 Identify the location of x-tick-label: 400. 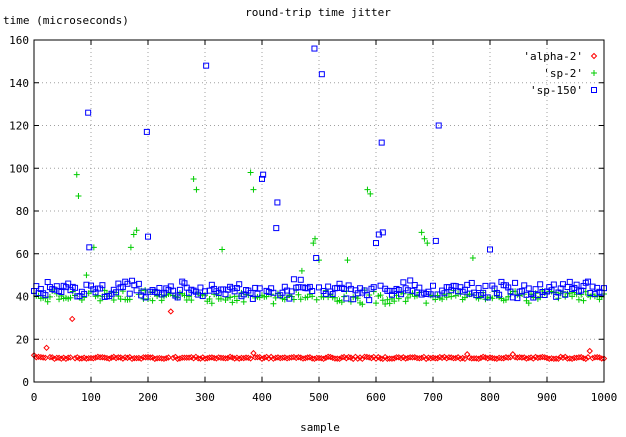
(262, 397).